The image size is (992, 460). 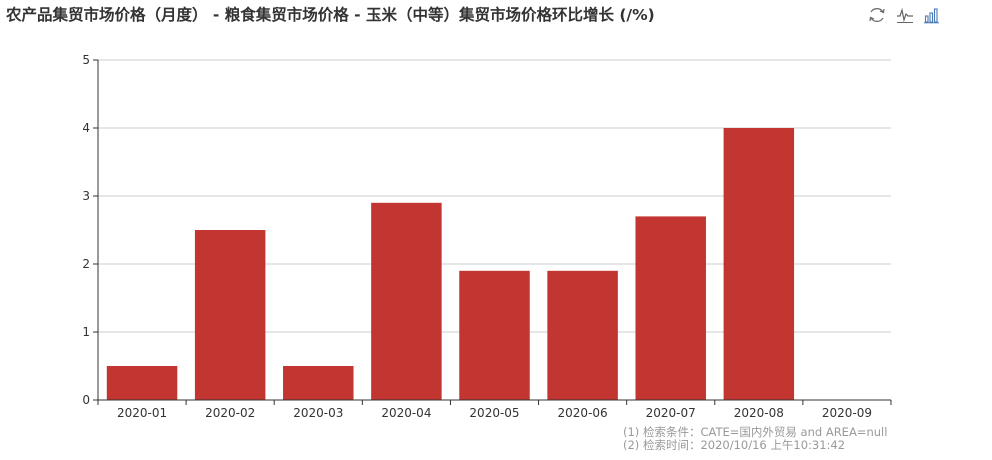 I want to click on bar-chart-icon, so click(x=932, y=15).